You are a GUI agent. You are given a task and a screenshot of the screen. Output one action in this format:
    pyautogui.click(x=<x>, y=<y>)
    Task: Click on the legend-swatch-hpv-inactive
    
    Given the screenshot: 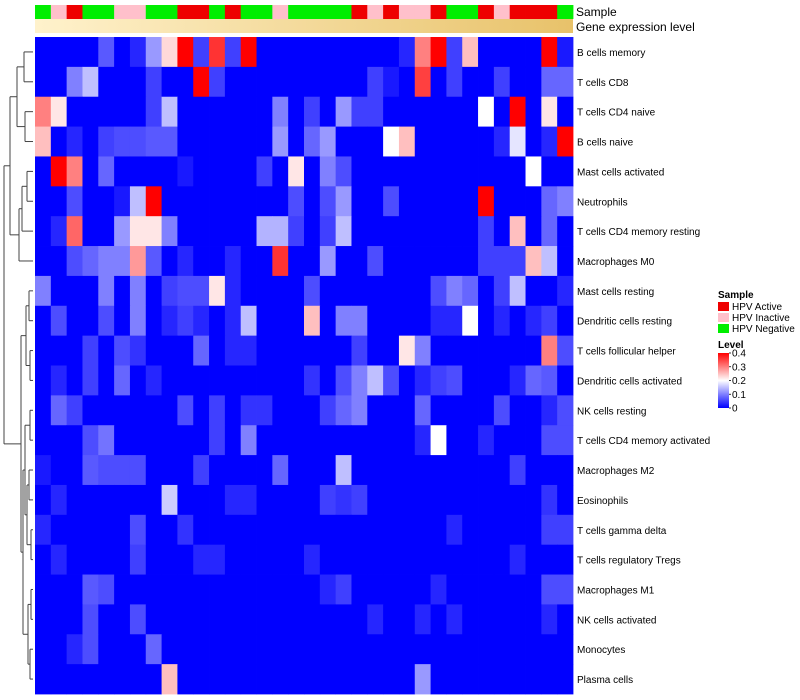 What is the action you would take?
    pyautogui.click(x=723, y=317)
    